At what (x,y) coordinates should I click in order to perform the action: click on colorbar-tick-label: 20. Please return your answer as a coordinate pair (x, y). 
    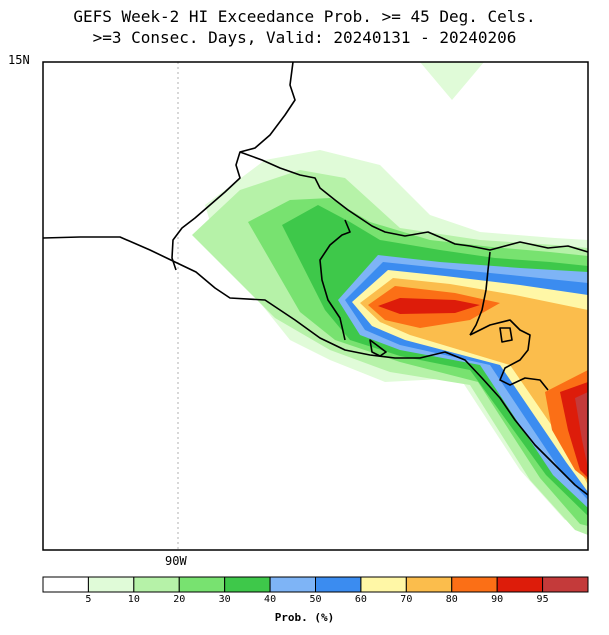
    Looking at the image, I should click on (179, 599).